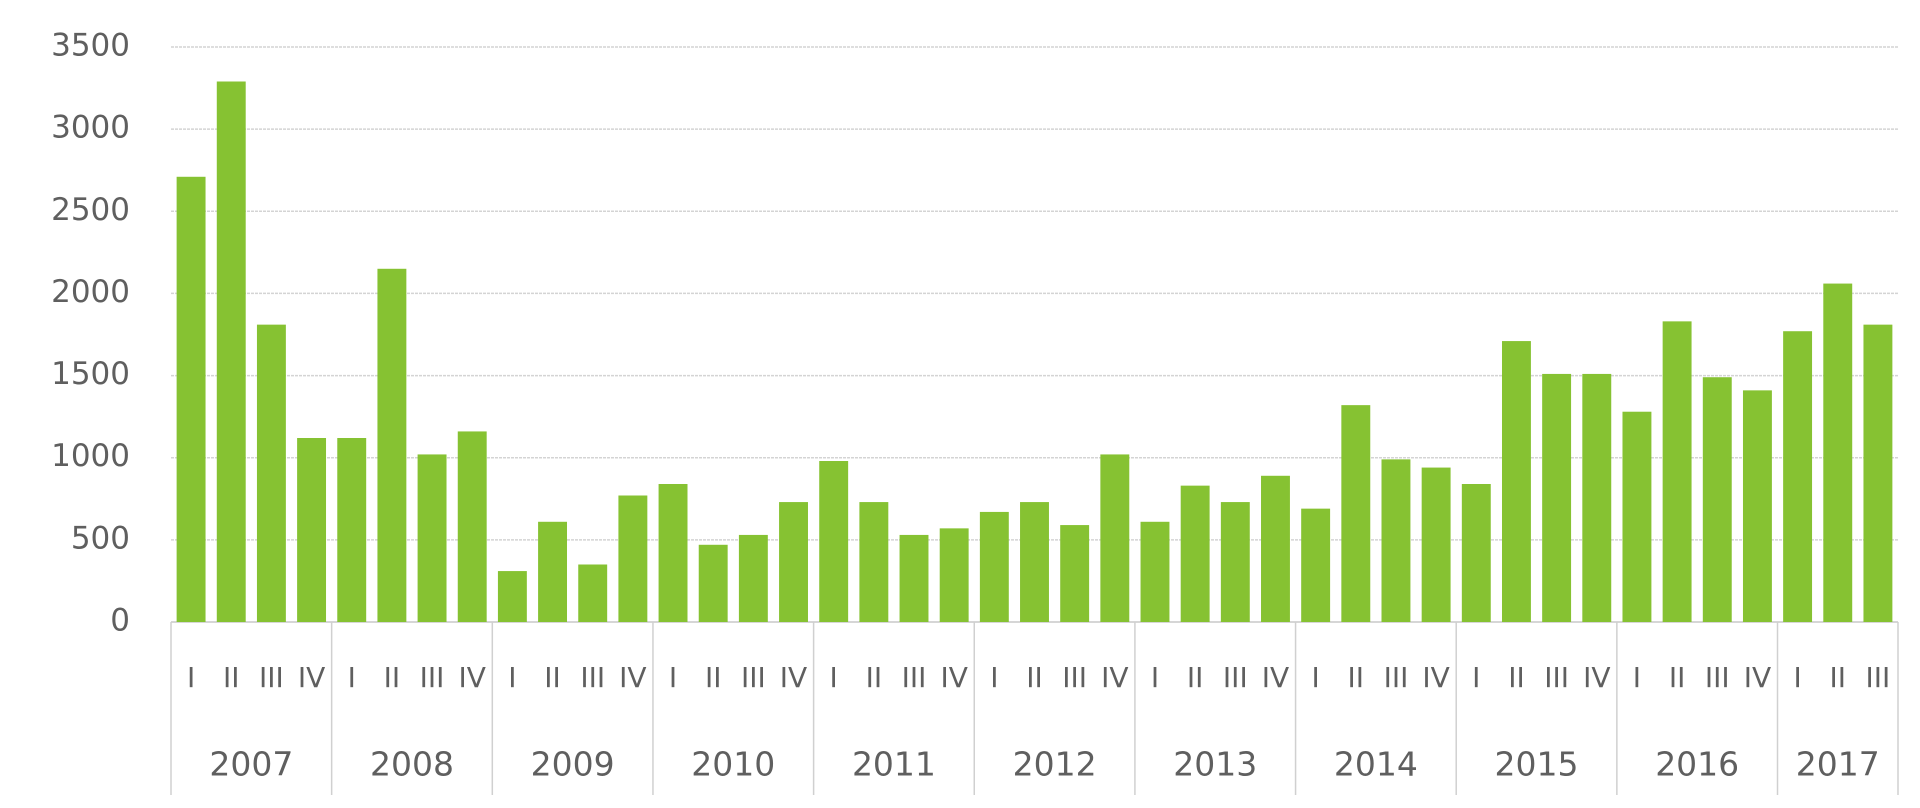  What do you see at coordinates (120, 621) in the screenshot?
I see `y-tick-label: 0` at bounding box center [120, 621].